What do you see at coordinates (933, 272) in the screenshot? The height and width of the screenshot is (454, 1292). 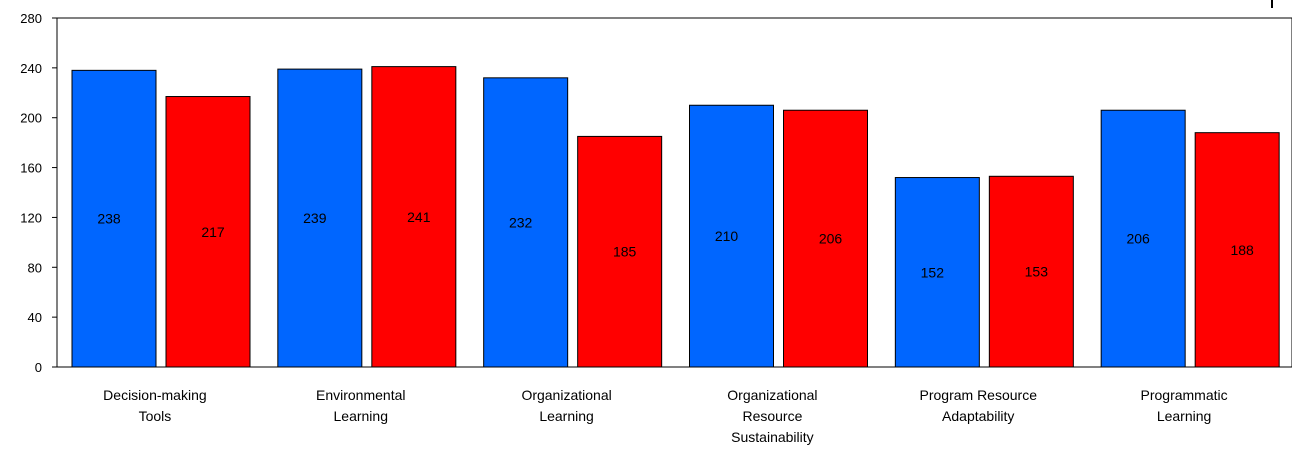 I see `data-label: 152` at bounding box center [933, 272].